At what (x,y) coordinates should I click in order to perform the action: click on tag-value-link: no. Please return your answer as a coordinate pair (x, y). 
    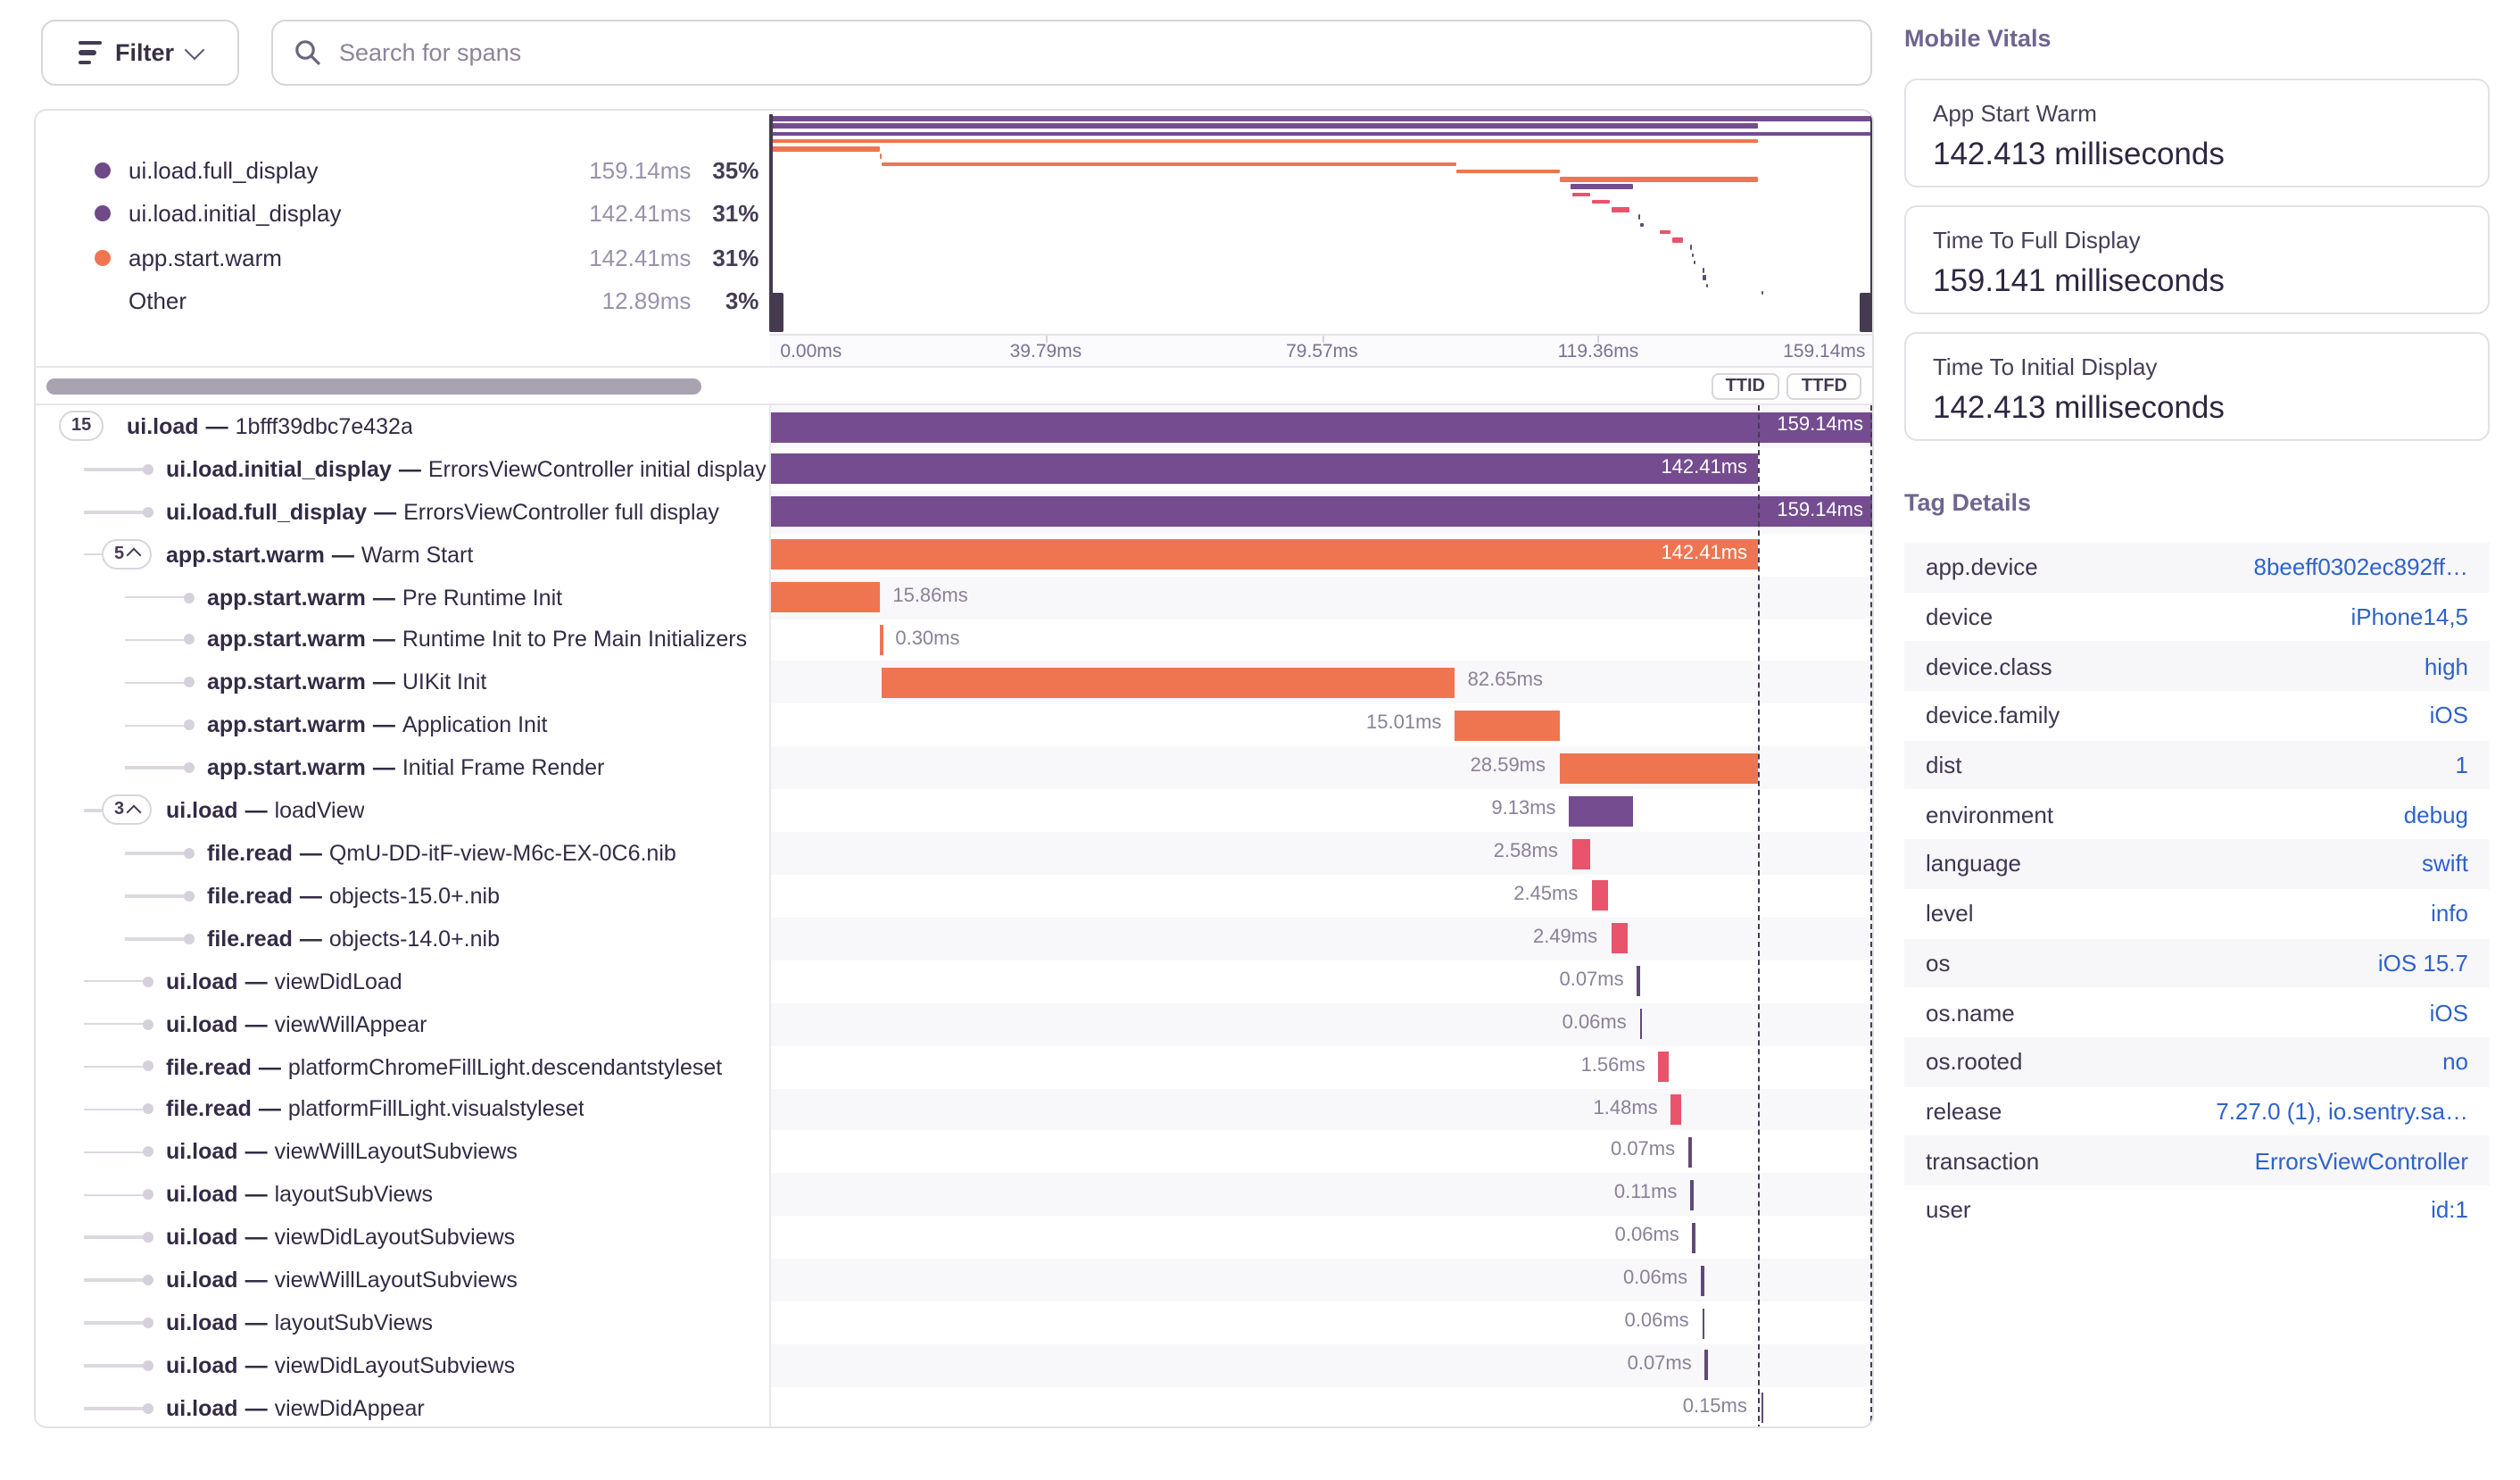
    Looking at the image, I should click on (2455, 1062).